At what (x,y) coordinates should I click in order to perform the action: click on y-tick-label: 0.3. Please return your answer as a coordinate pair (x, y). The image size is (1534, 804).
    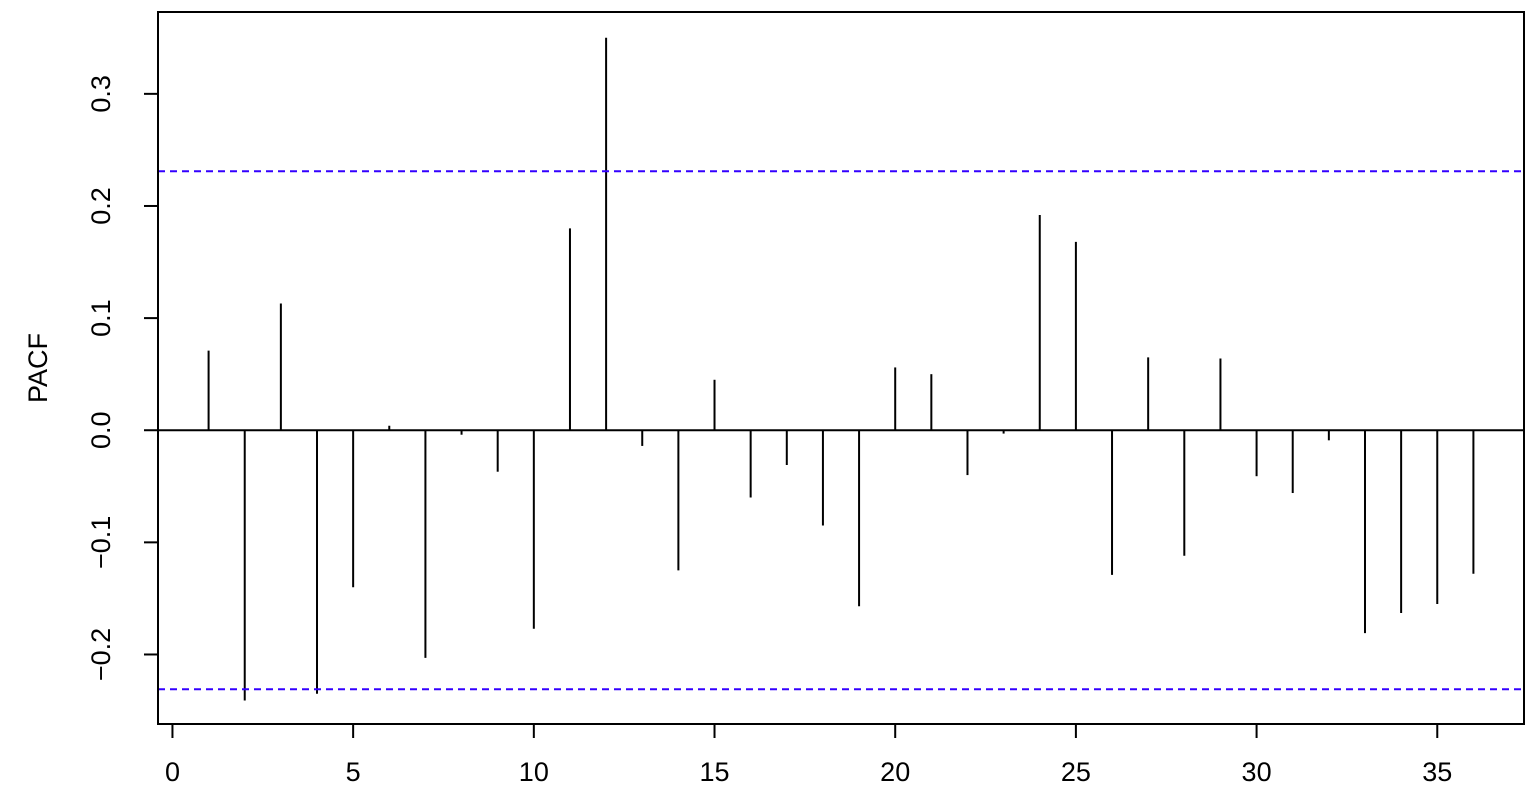
    Looking at the image, I should click on (101, 94).